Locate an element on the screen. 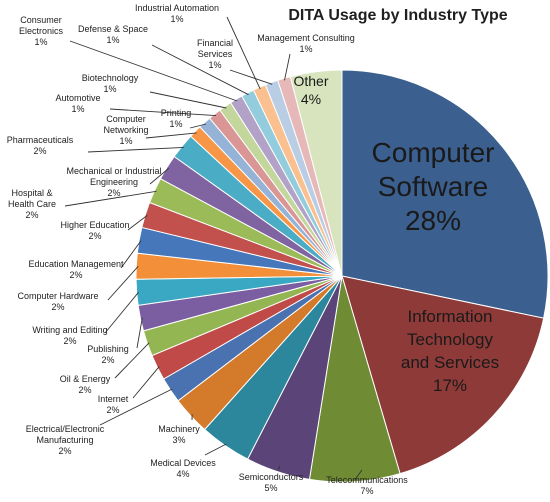 The height and width of the screenshot is (502, 550). slice-label: Computer Software 28% is located at coordinates (433, 186).